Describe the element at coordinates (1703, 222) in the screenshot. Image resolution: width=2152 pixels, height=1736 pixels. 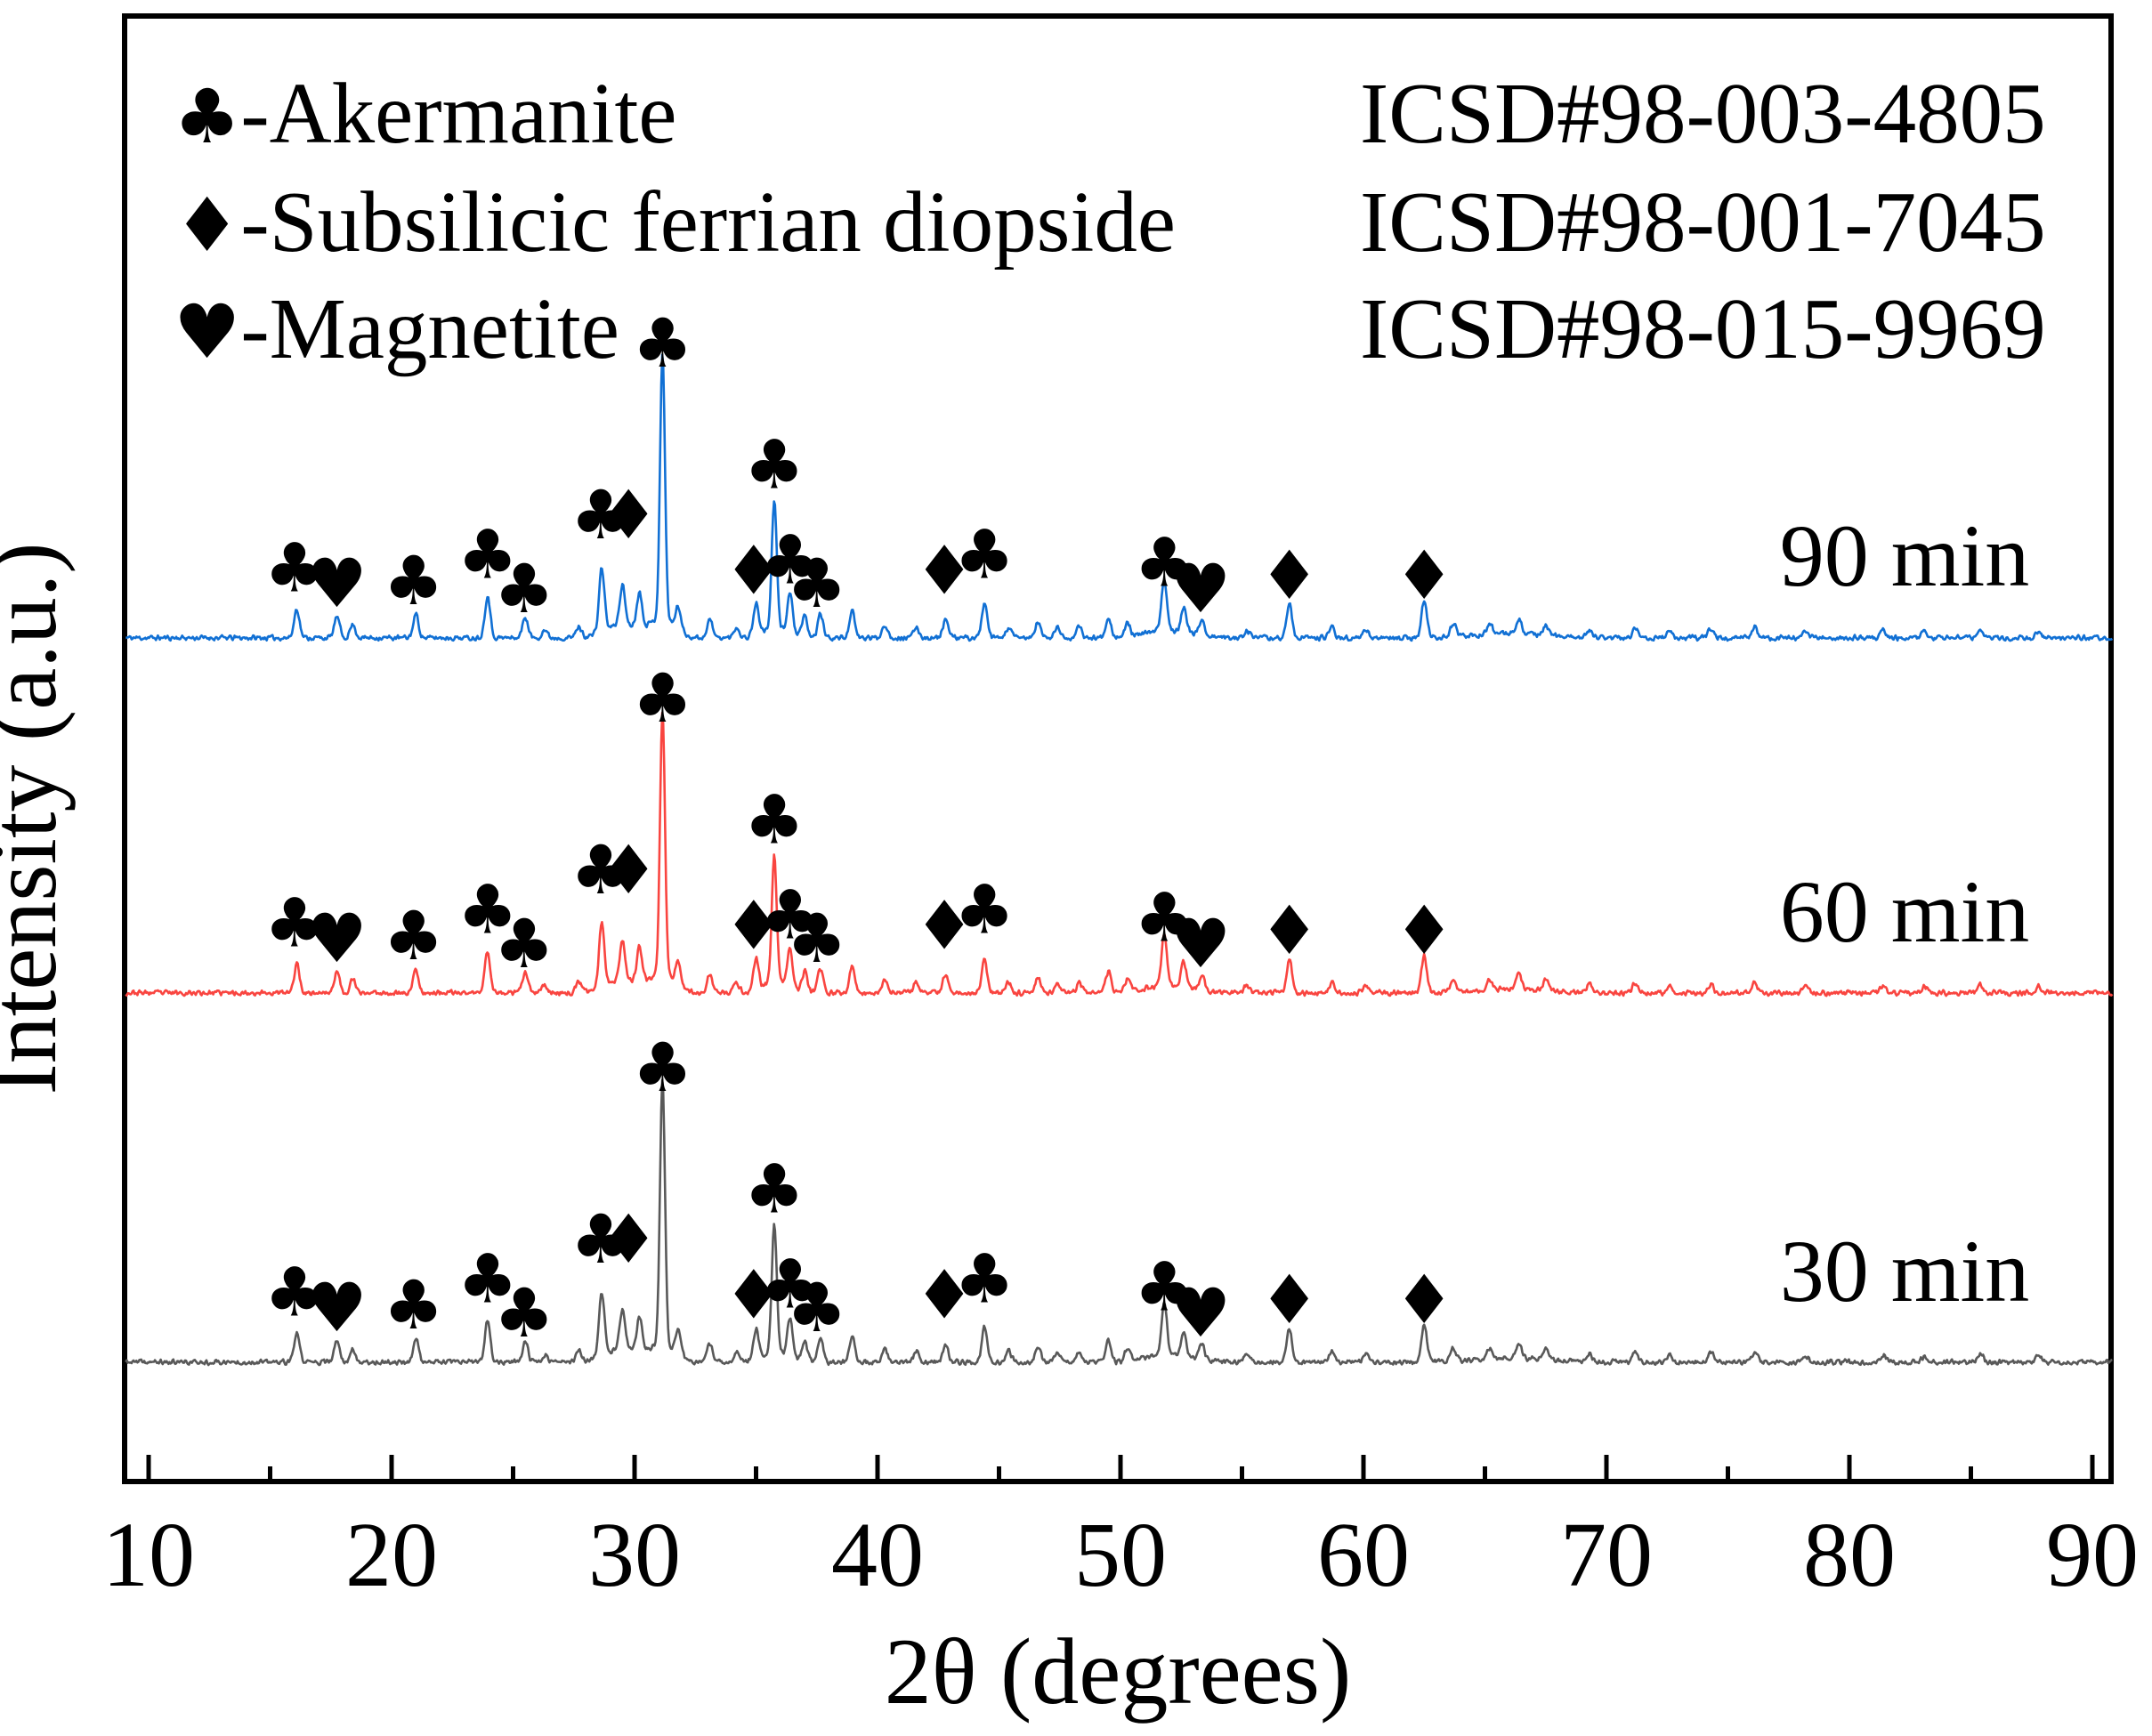
I see `legend-icsd-diopside: ICSD#98-001-7045` at that location.